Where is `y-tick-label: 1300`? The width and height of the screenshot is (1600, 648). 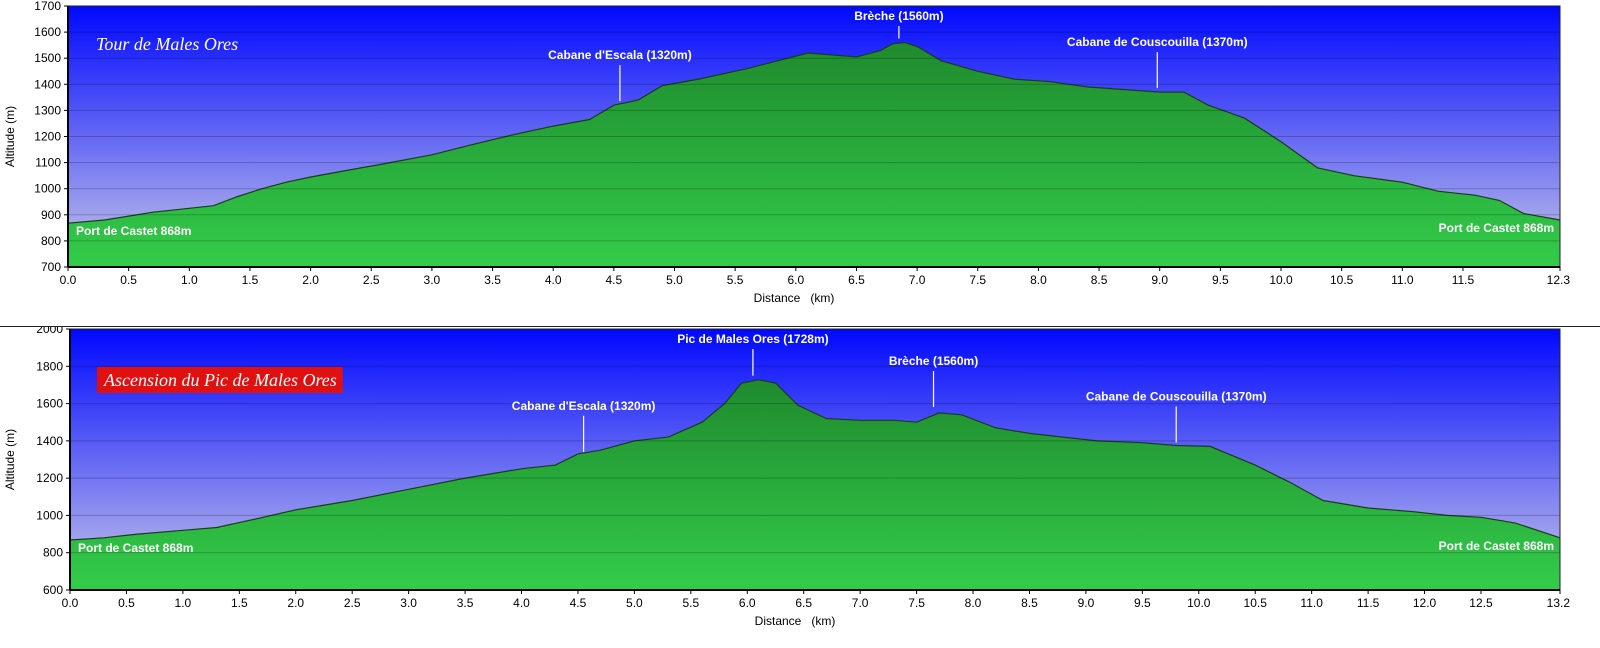 y-tick-label: 1300 is located at coordinates (47, 110).